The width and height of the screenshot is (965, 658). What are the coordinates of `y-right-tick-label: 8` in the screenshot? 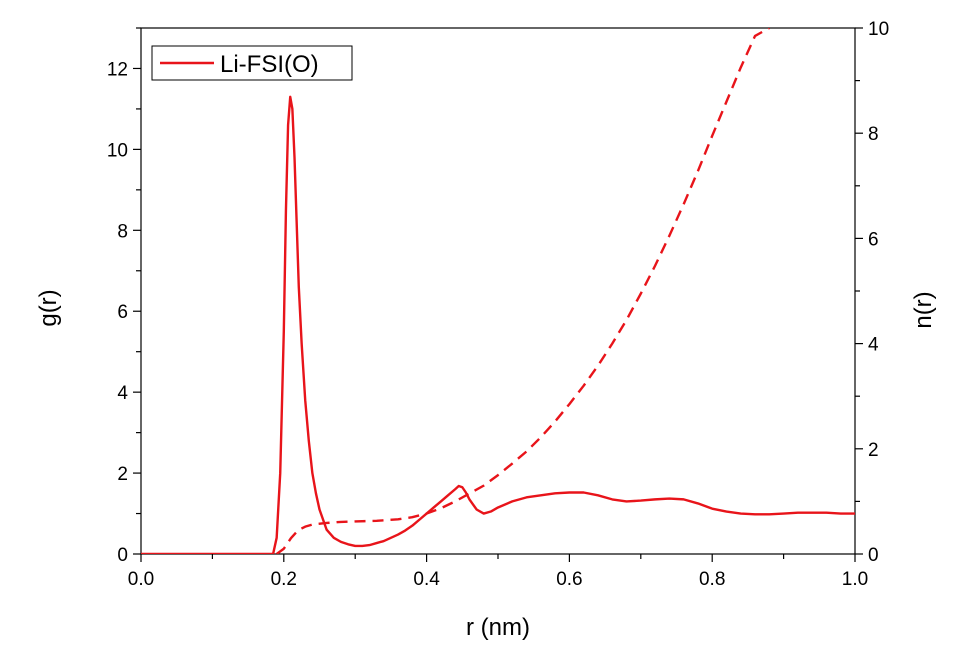 It's located at (873, 134).